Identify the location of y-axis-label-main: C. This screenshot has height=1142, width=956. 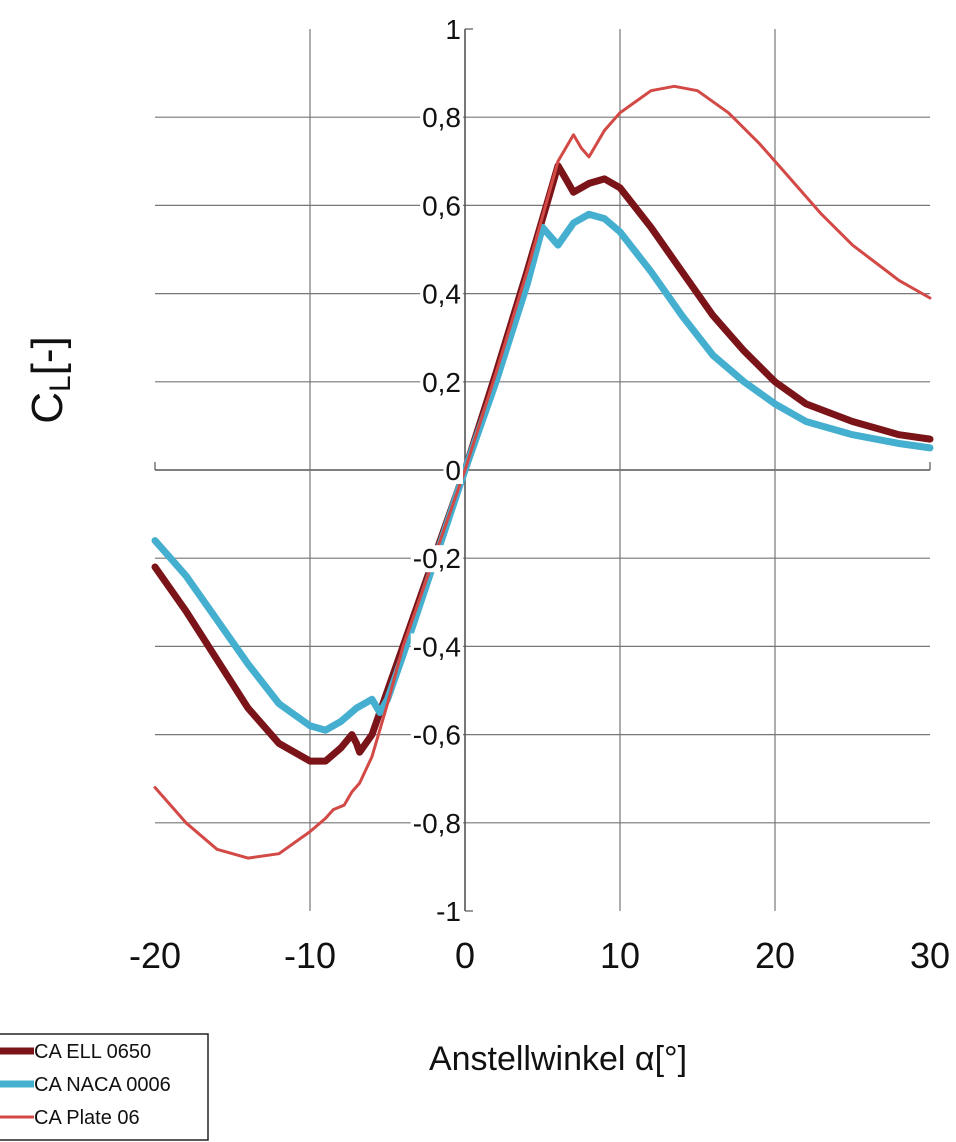
(47, 408).